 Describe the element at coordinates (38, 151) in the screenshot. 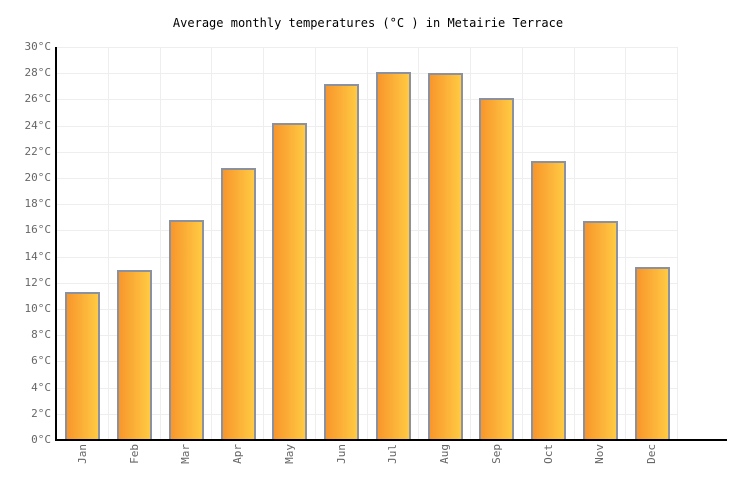

I see `y-axis-tick-label: 22°C` at that location.